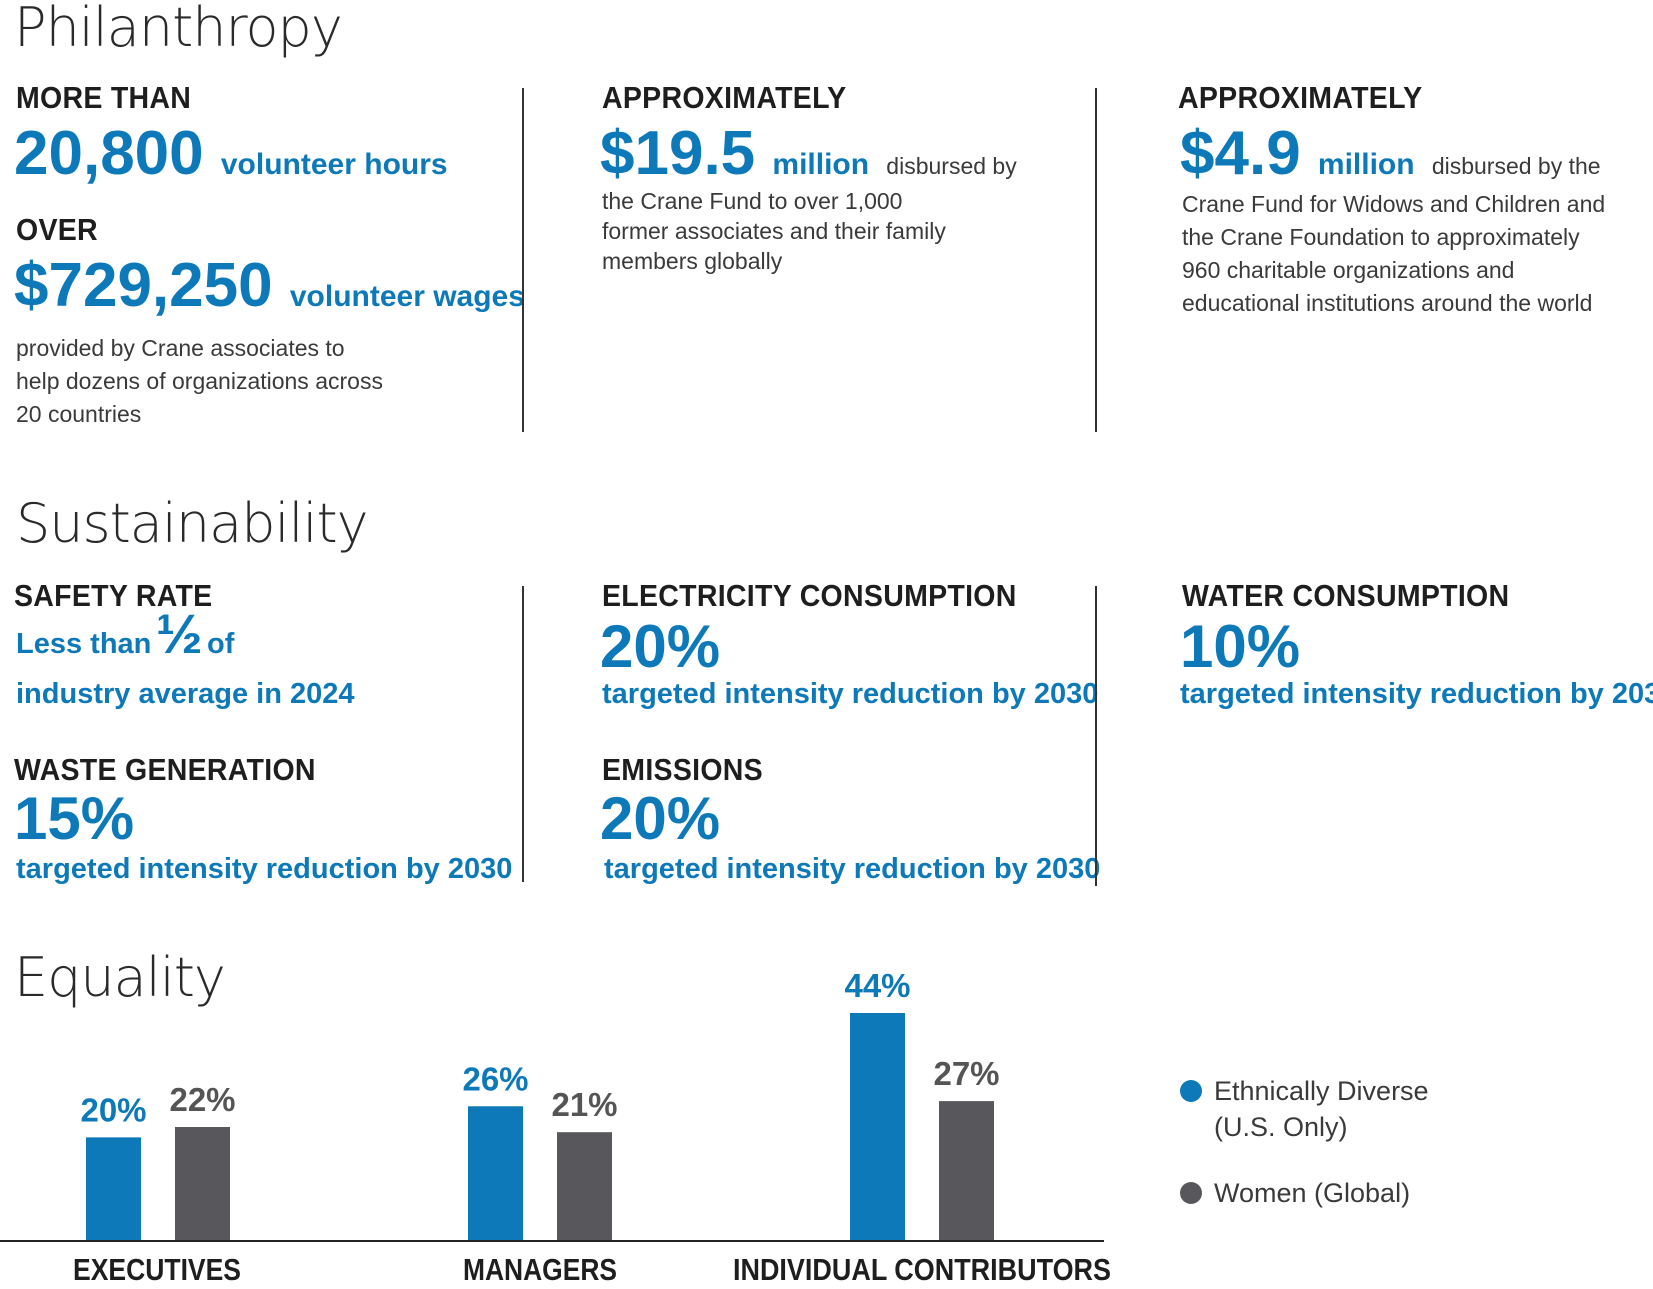  Describe the element at coordinates (752, 201) in the screenshot. I see `desc-line: the Crane Fund to over 1,000` at that location.